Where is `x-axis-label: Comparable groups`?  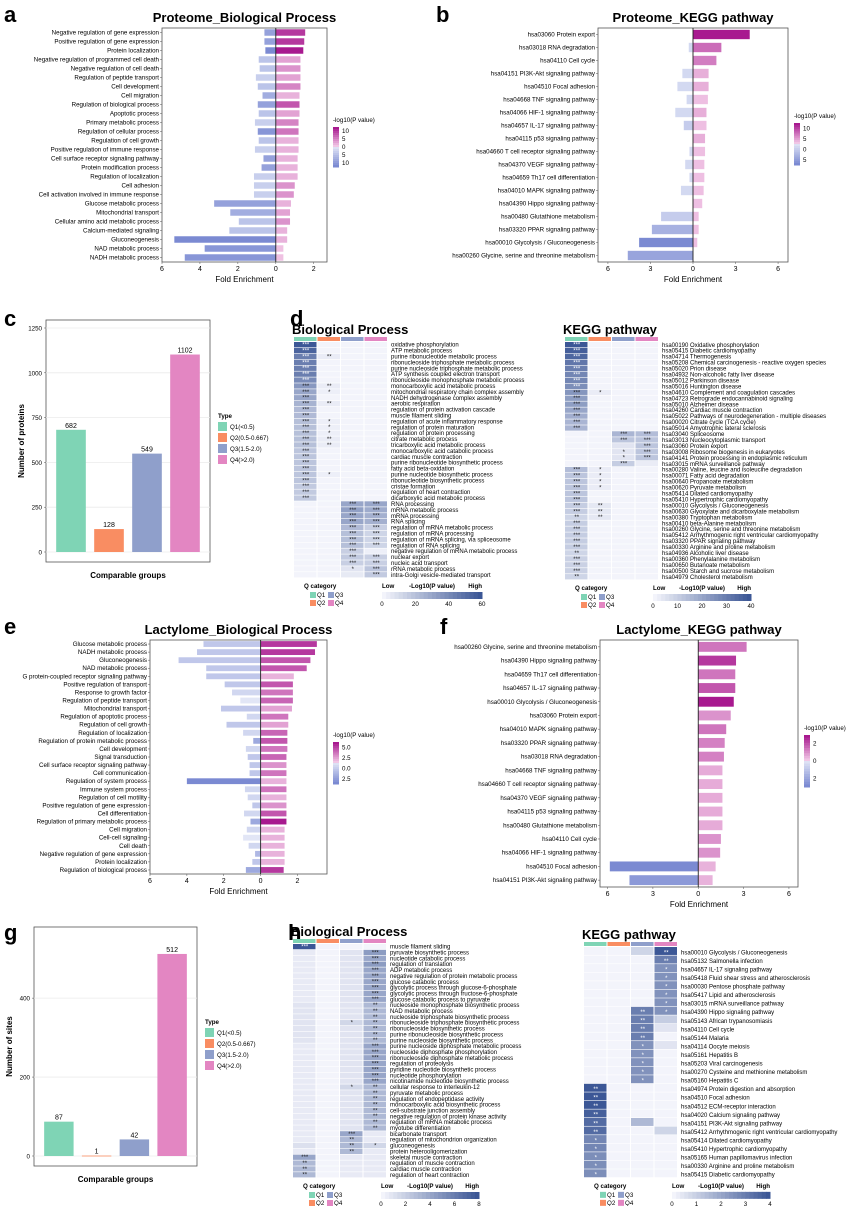
x-axis-label: Comparable groups is located at coordinates (128, 575).